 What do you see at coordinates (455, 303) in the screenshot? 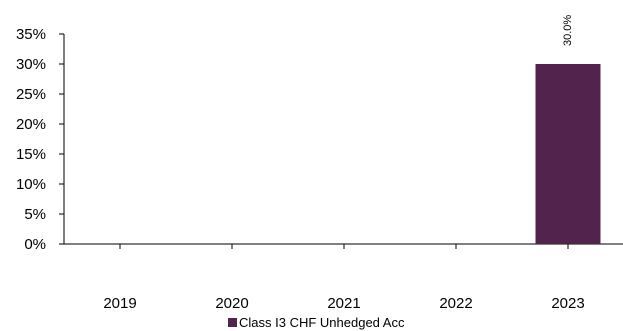
I see `x-tick-label: 2022` at bounding box center [455, 303].